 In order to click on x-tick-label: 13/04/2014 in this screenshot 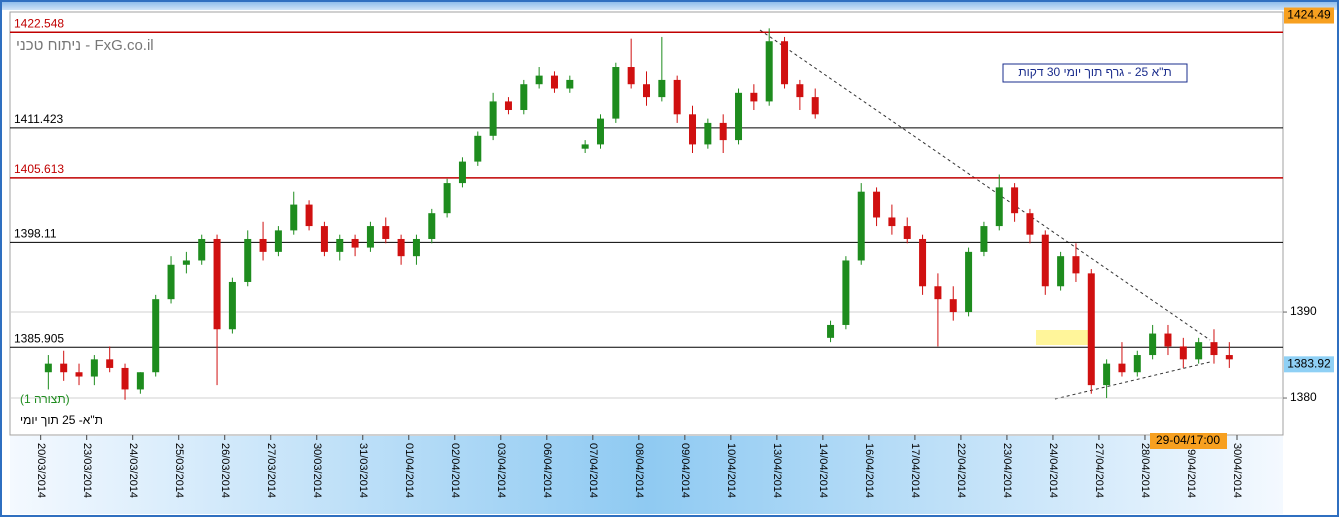, I will do `click(777, 470)`.